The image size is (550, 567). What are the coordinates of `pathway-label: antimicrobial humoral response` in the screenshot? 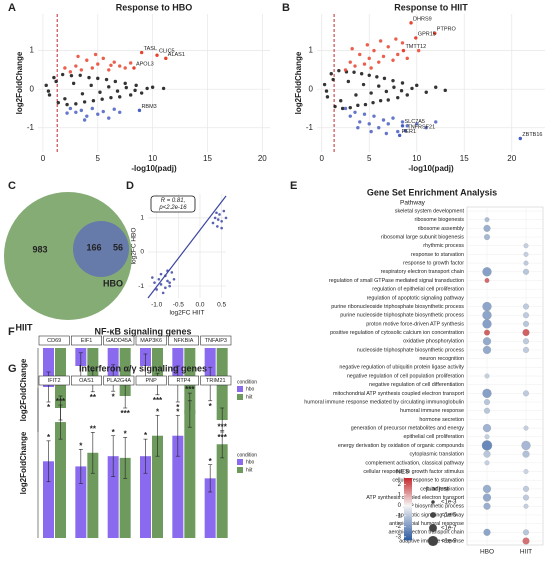 It's located at (426, 524).